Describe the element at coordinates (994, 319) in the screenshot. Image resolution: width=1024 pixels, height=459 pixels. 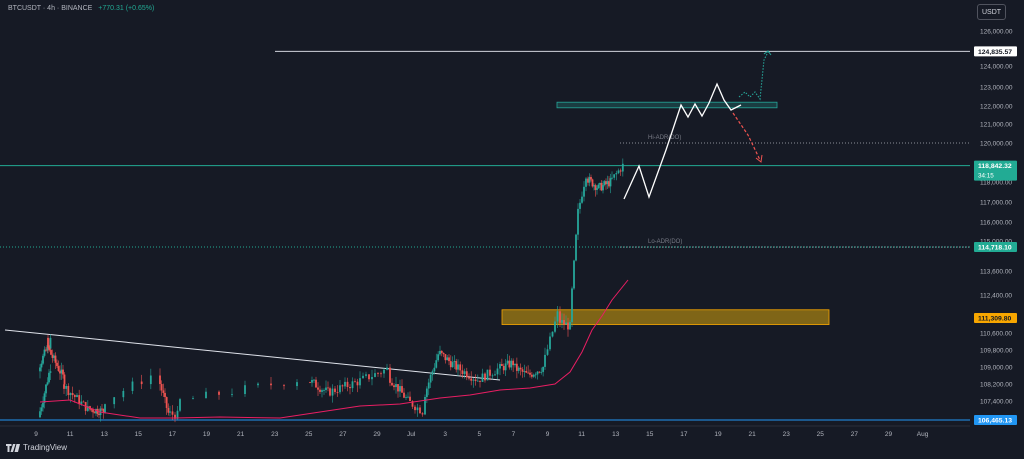
I see `price-label-support: 111,309.80` at that location.